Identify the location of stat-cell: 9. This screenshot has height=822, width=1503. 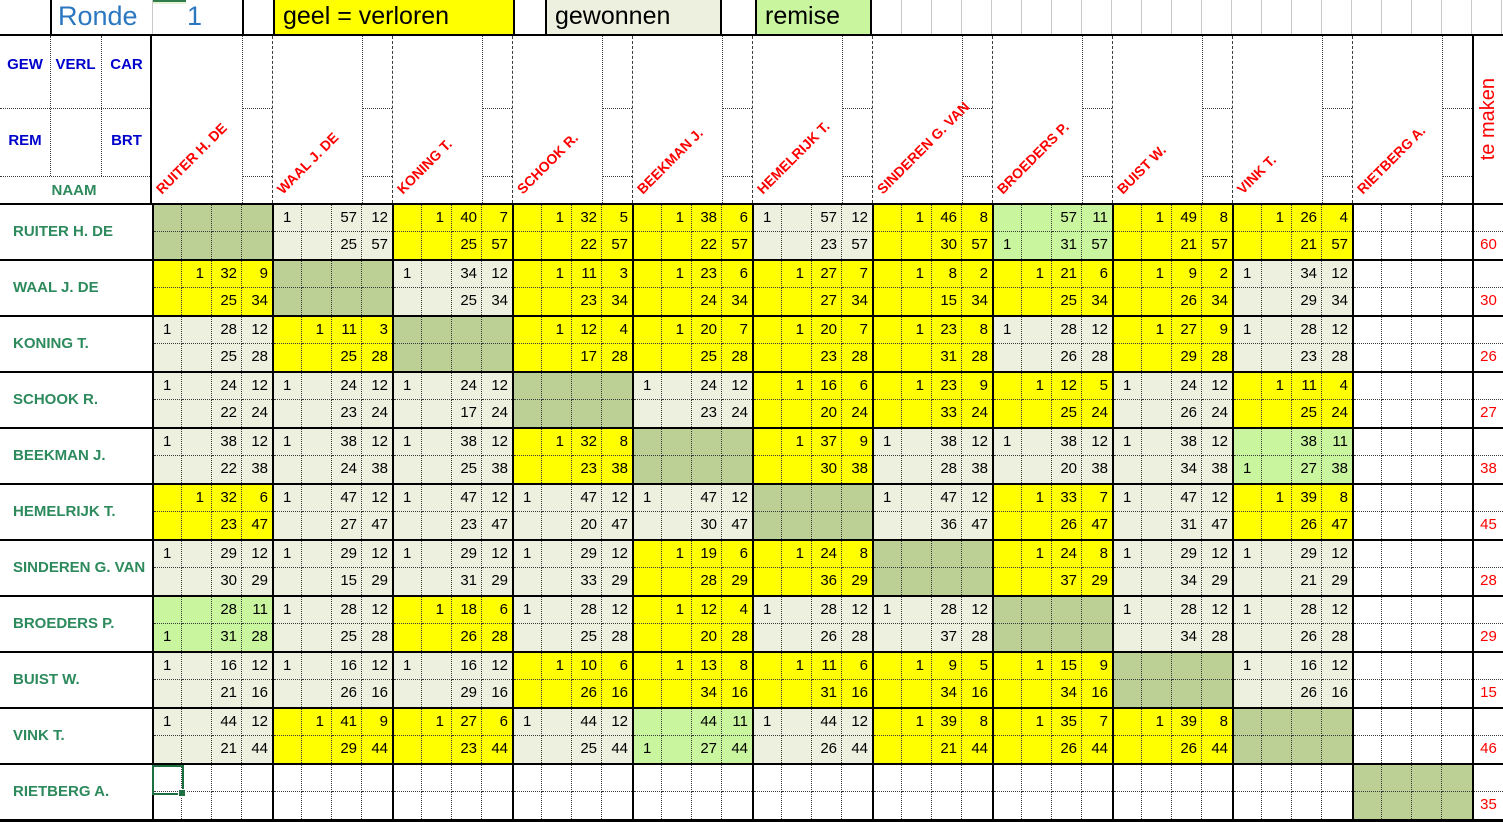
(1187, 274).